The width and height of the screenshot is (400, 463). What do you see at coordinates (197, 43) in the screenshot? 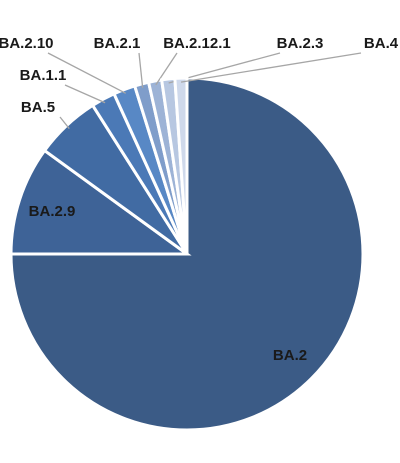
I see `slice-label: BA.2.12.1` at bounding box center [197, 43].